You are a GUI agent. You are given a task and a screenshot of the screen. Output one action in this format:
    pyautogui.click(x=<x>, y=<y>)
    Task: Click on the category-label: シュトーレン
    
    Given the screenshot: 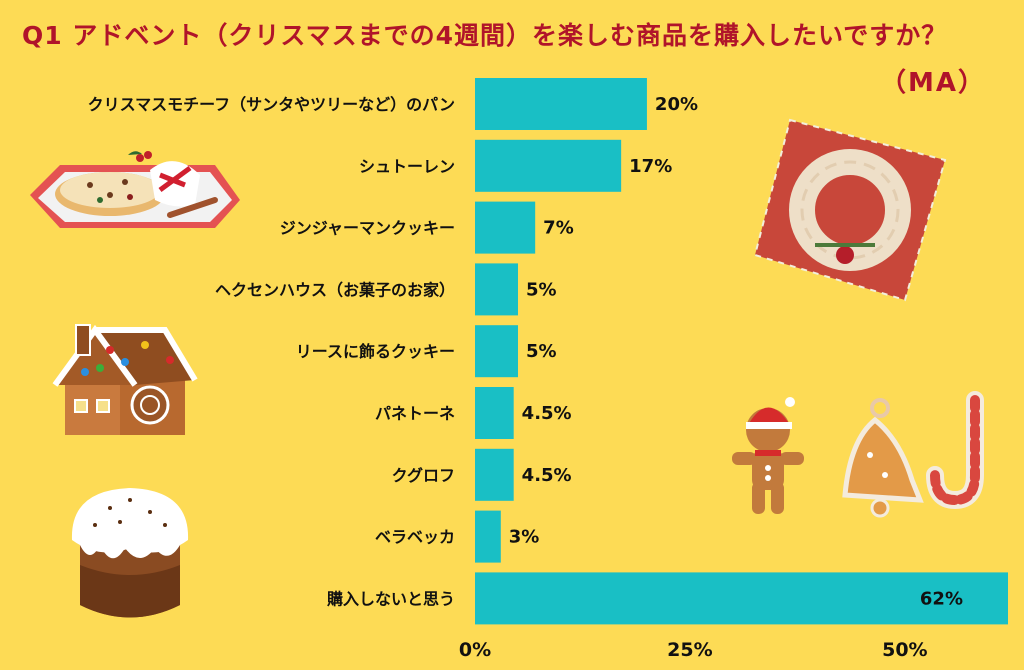 What is the action you would take?
    pyautogui.click(x=407, y=166)
    